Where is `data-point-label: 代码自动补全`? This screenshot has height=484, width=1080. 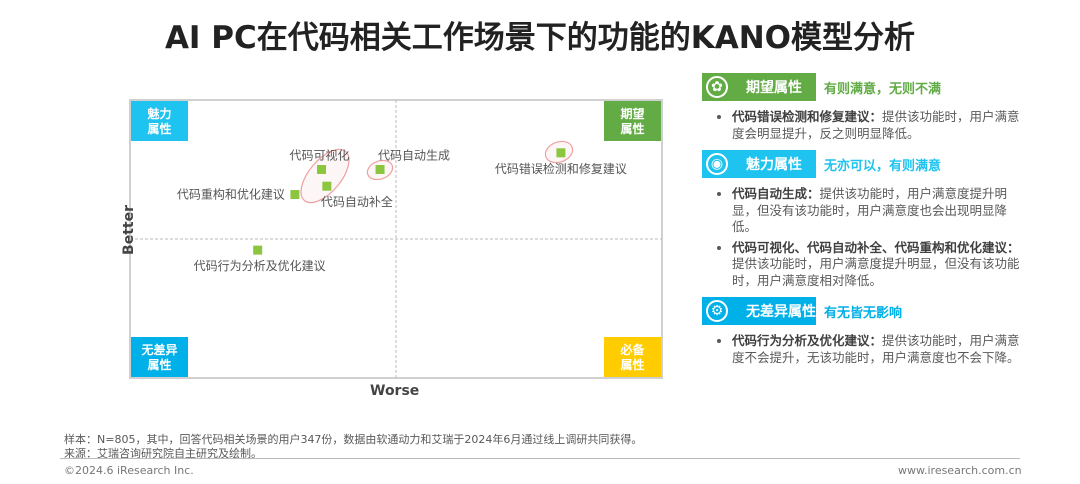 data-point-label: 代码自动补全 is located at coordinates (357, 201).